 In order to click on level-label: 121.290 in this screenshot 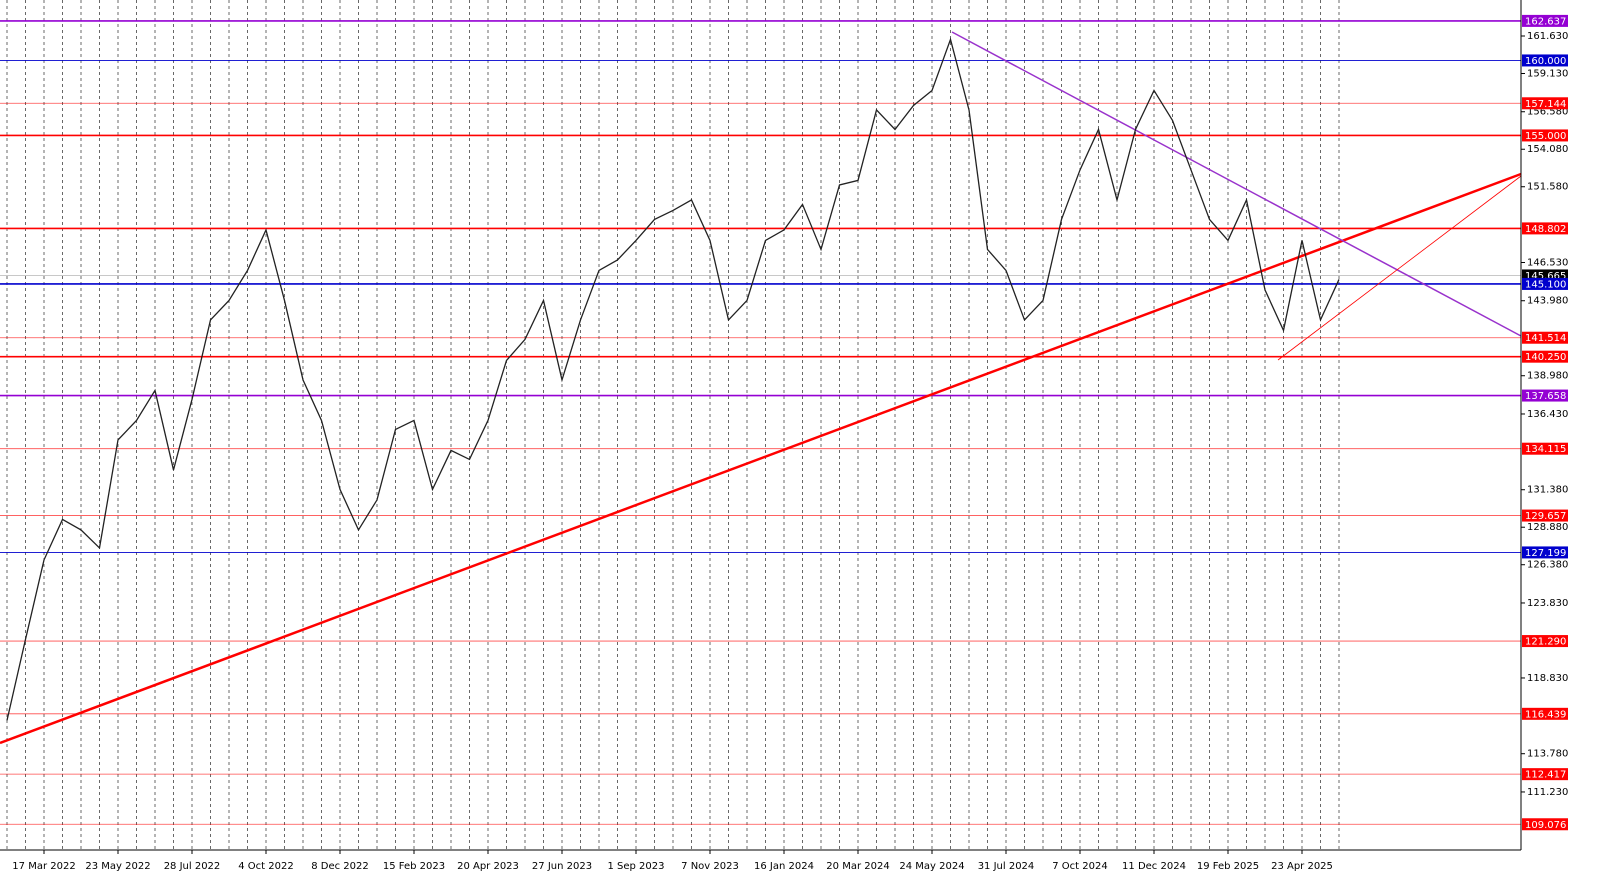, I will do `click(1545, 642)`.